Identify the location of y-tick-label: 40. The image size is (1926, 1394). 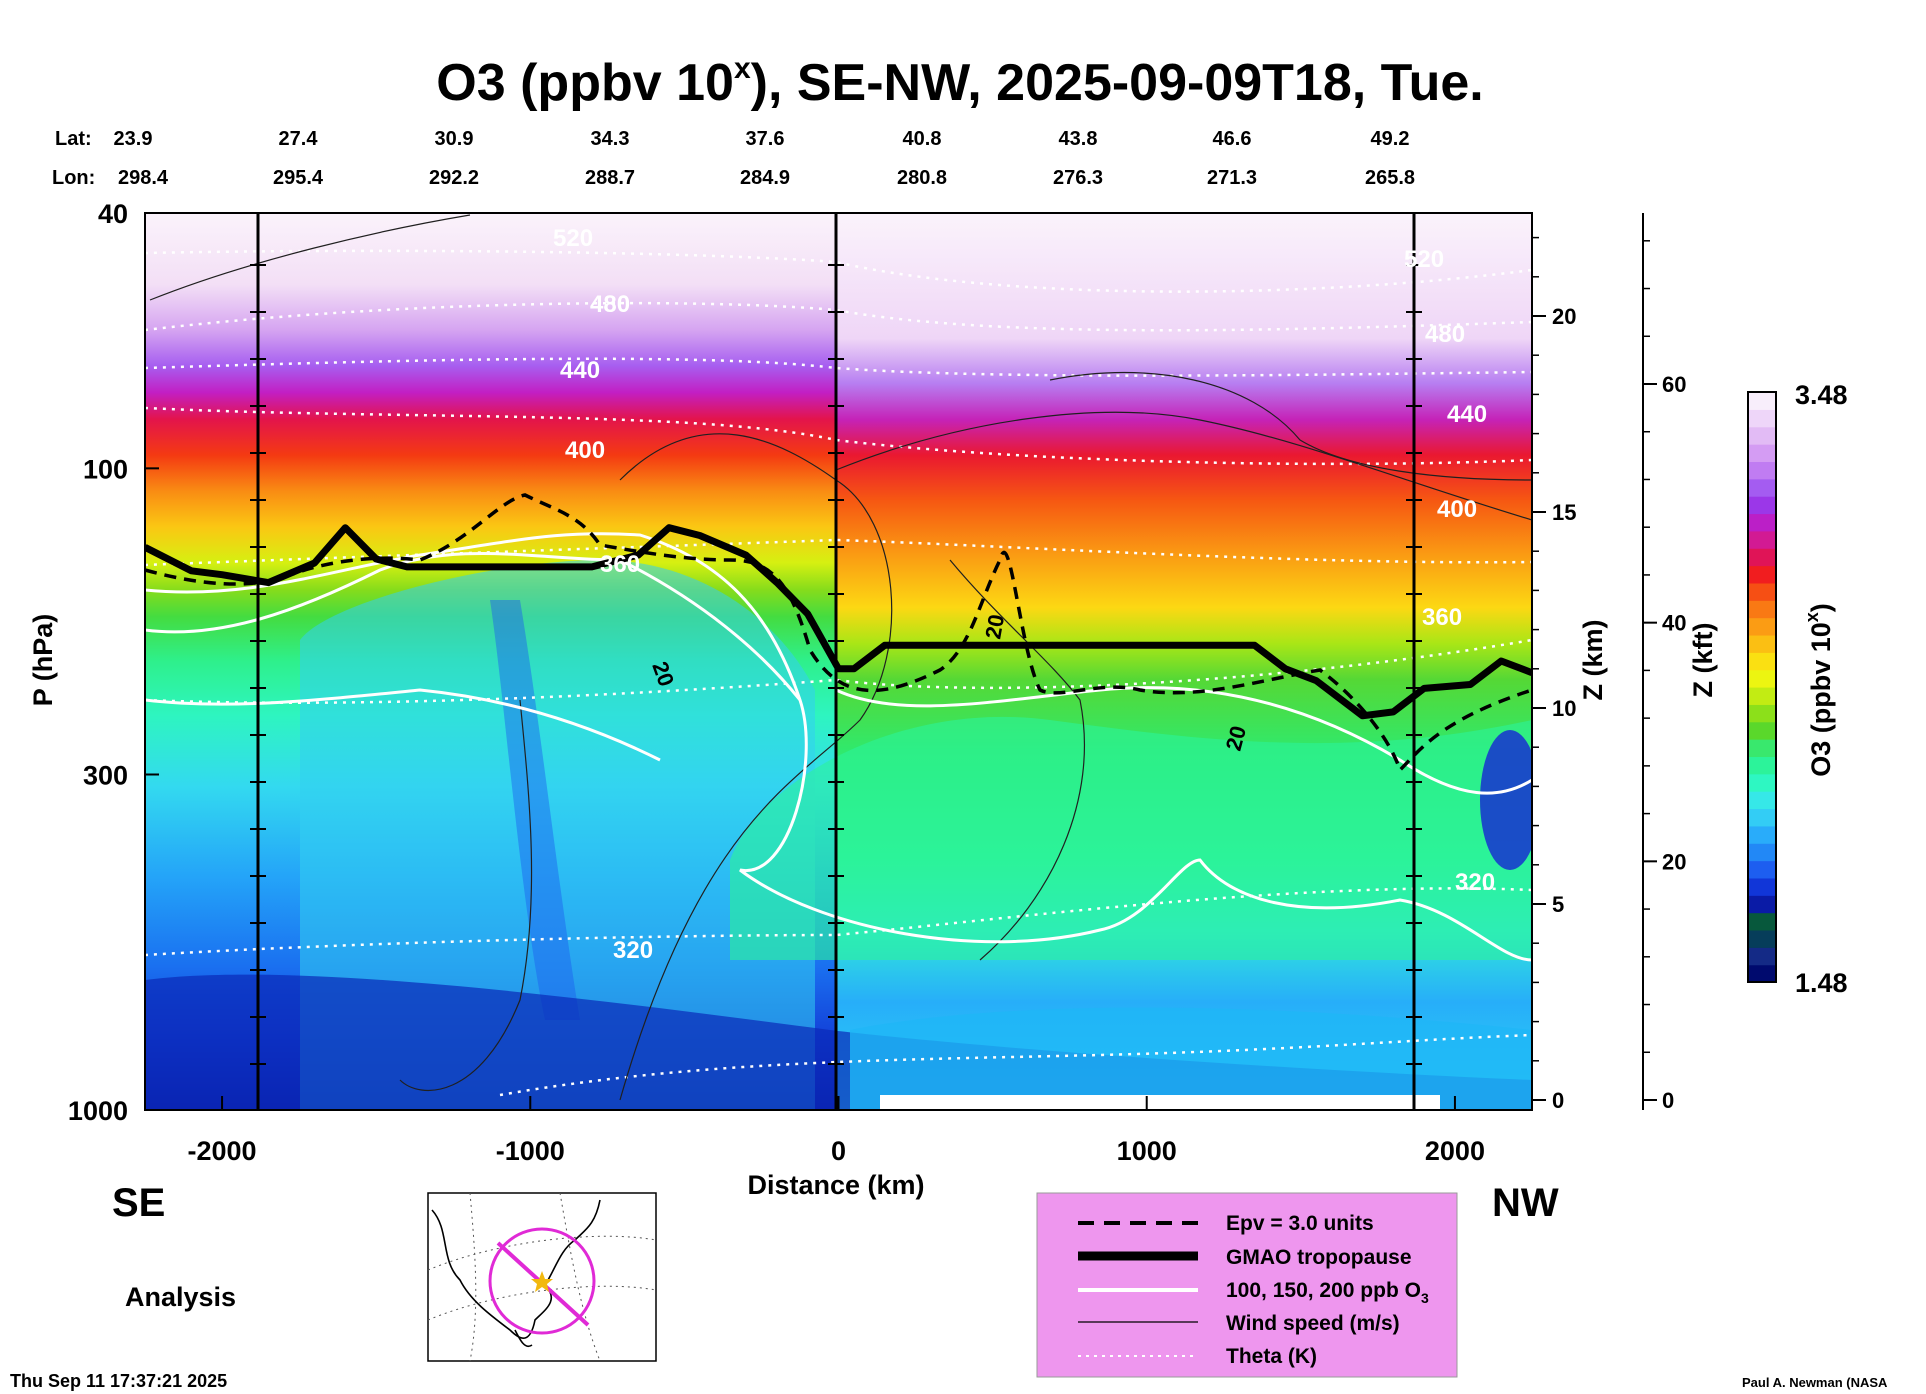
(113, 214).